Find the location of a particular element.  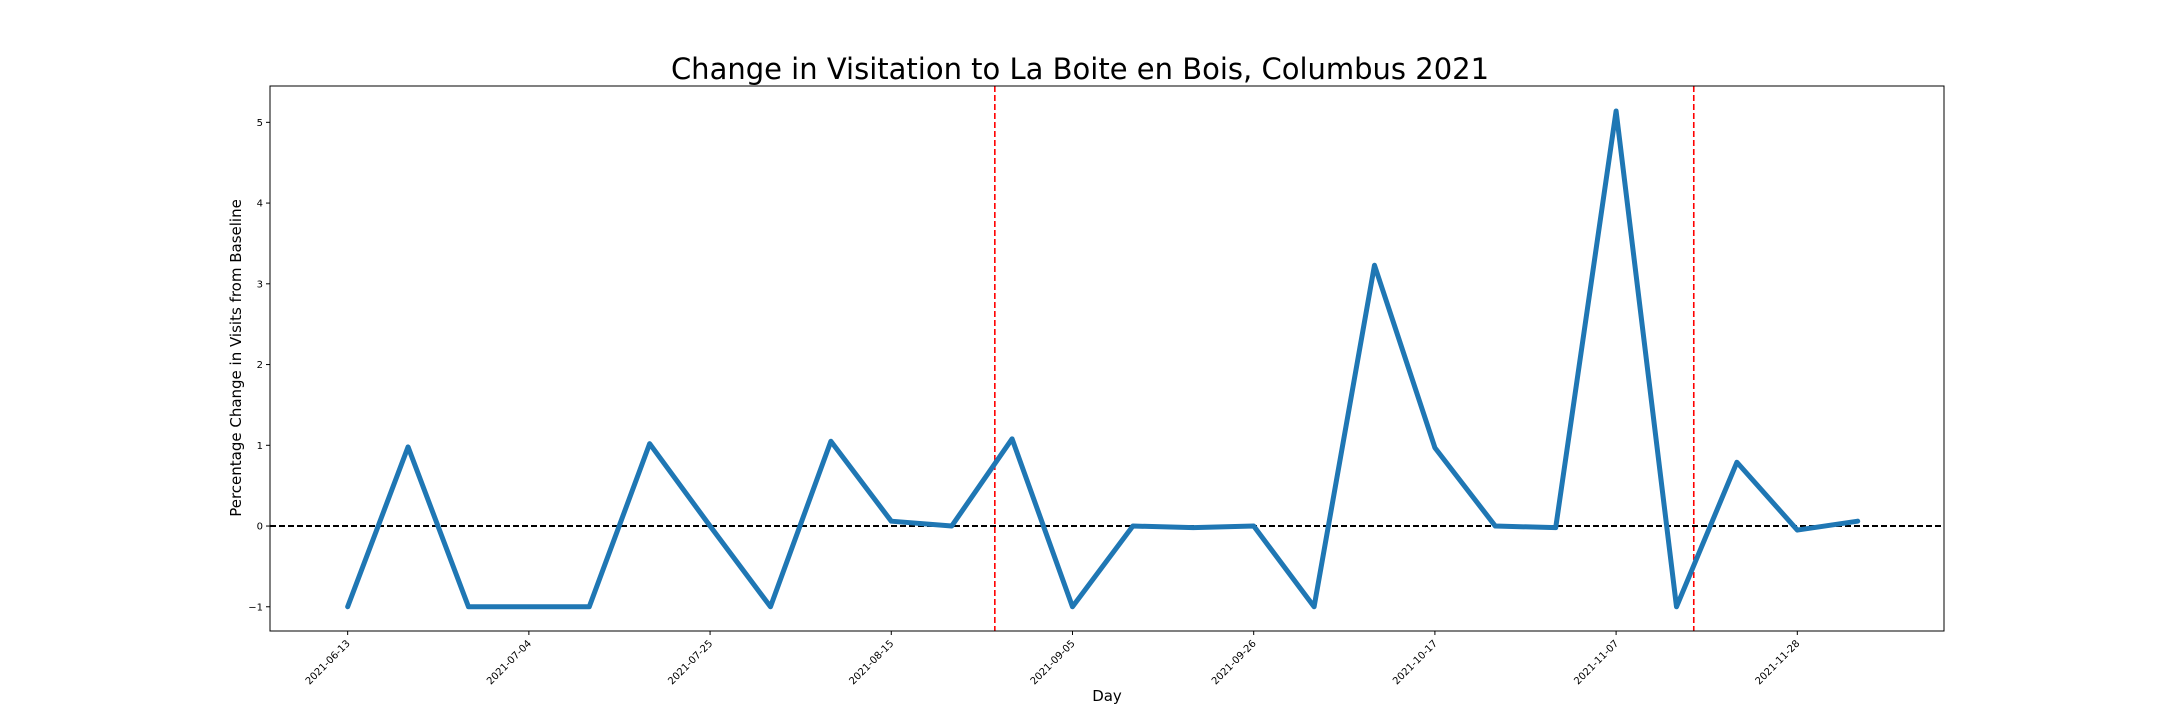

x-tick-label: 2021-08-15 is located at coordinates (872, 662).